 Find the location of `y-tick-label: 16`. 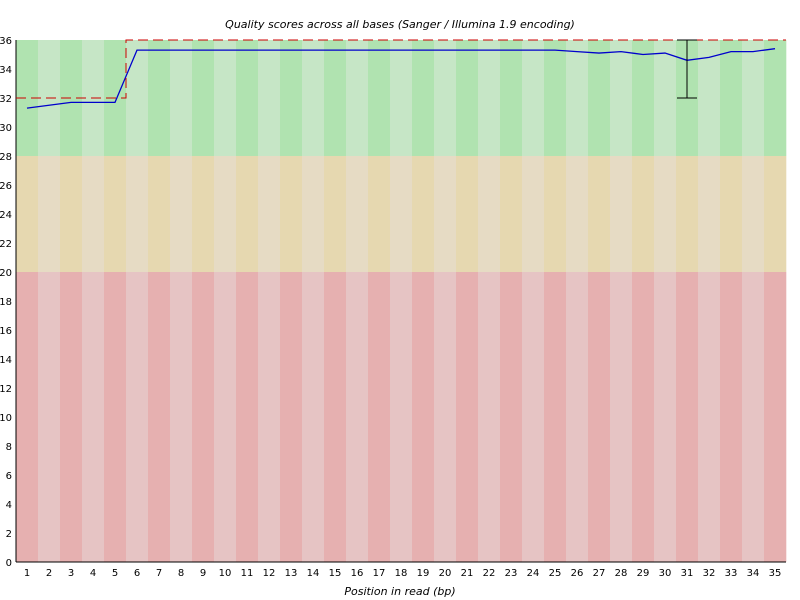

y-tick-label: 16 is located at coordinates (6, 331).